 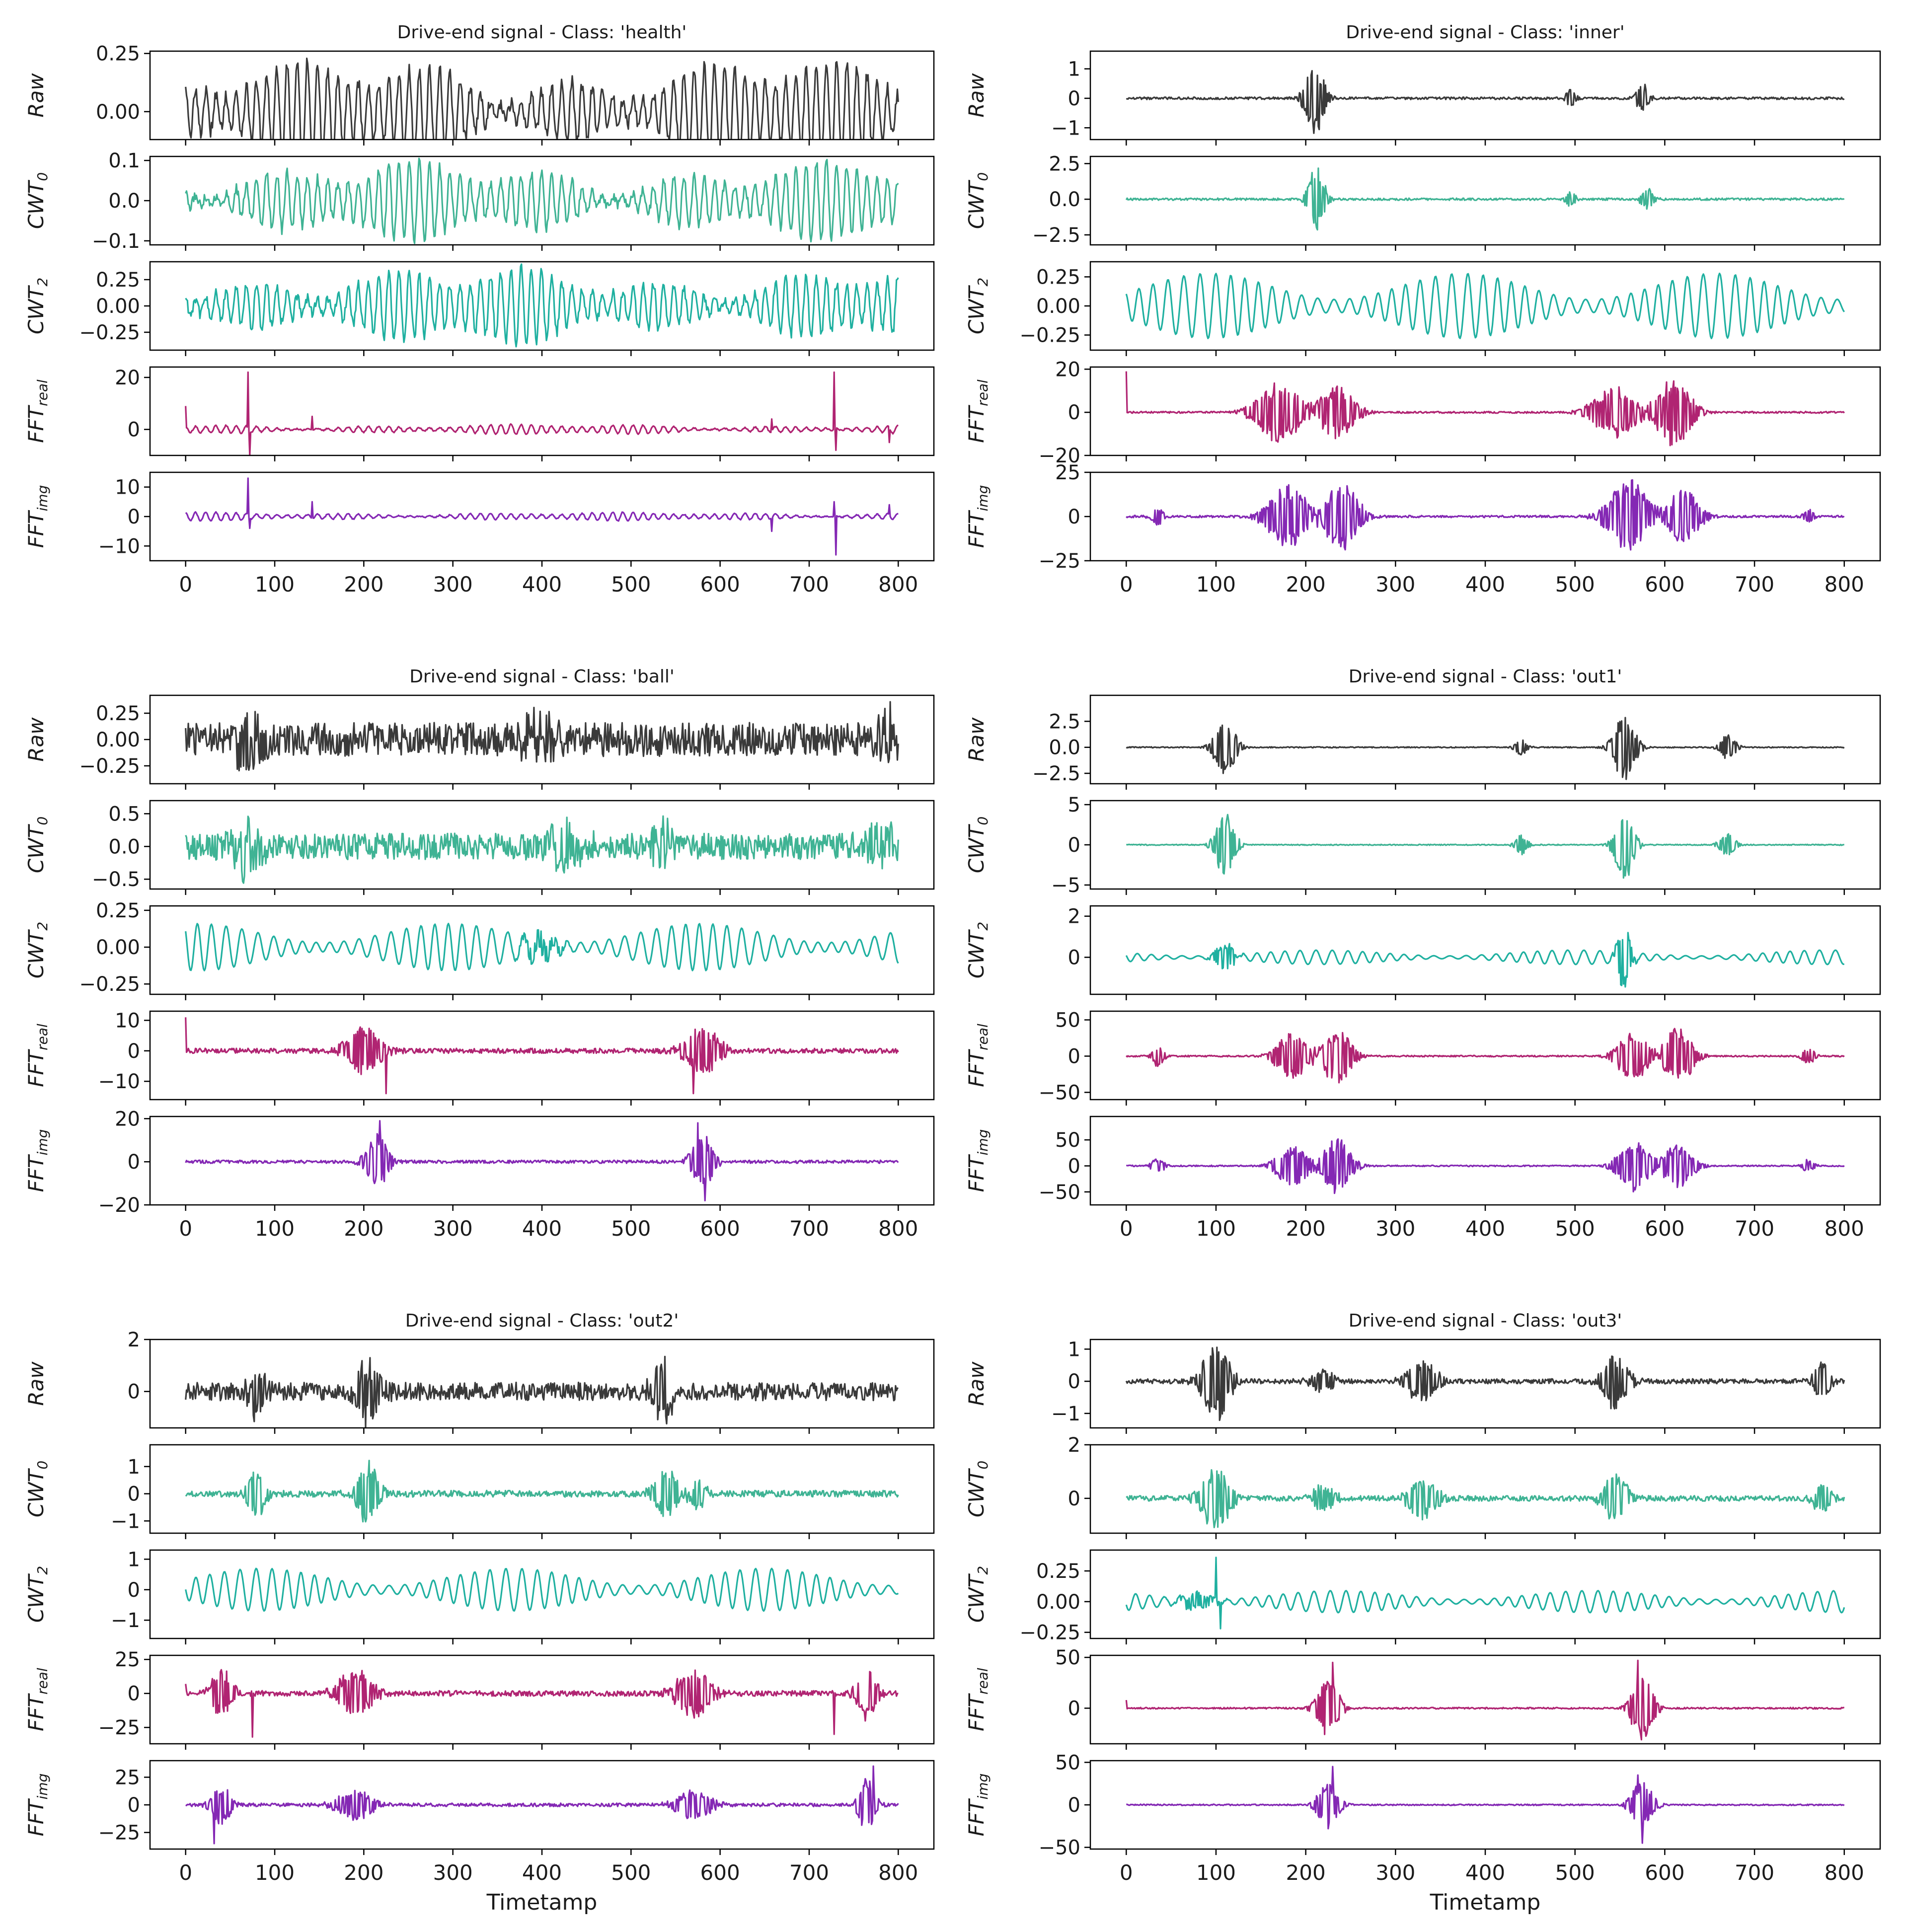 What do you see at coordinates (1422, 98) in the screenshot?
I see `subplot-raw: 1 0 −1 Raw` at bounding box center [1422, 98].